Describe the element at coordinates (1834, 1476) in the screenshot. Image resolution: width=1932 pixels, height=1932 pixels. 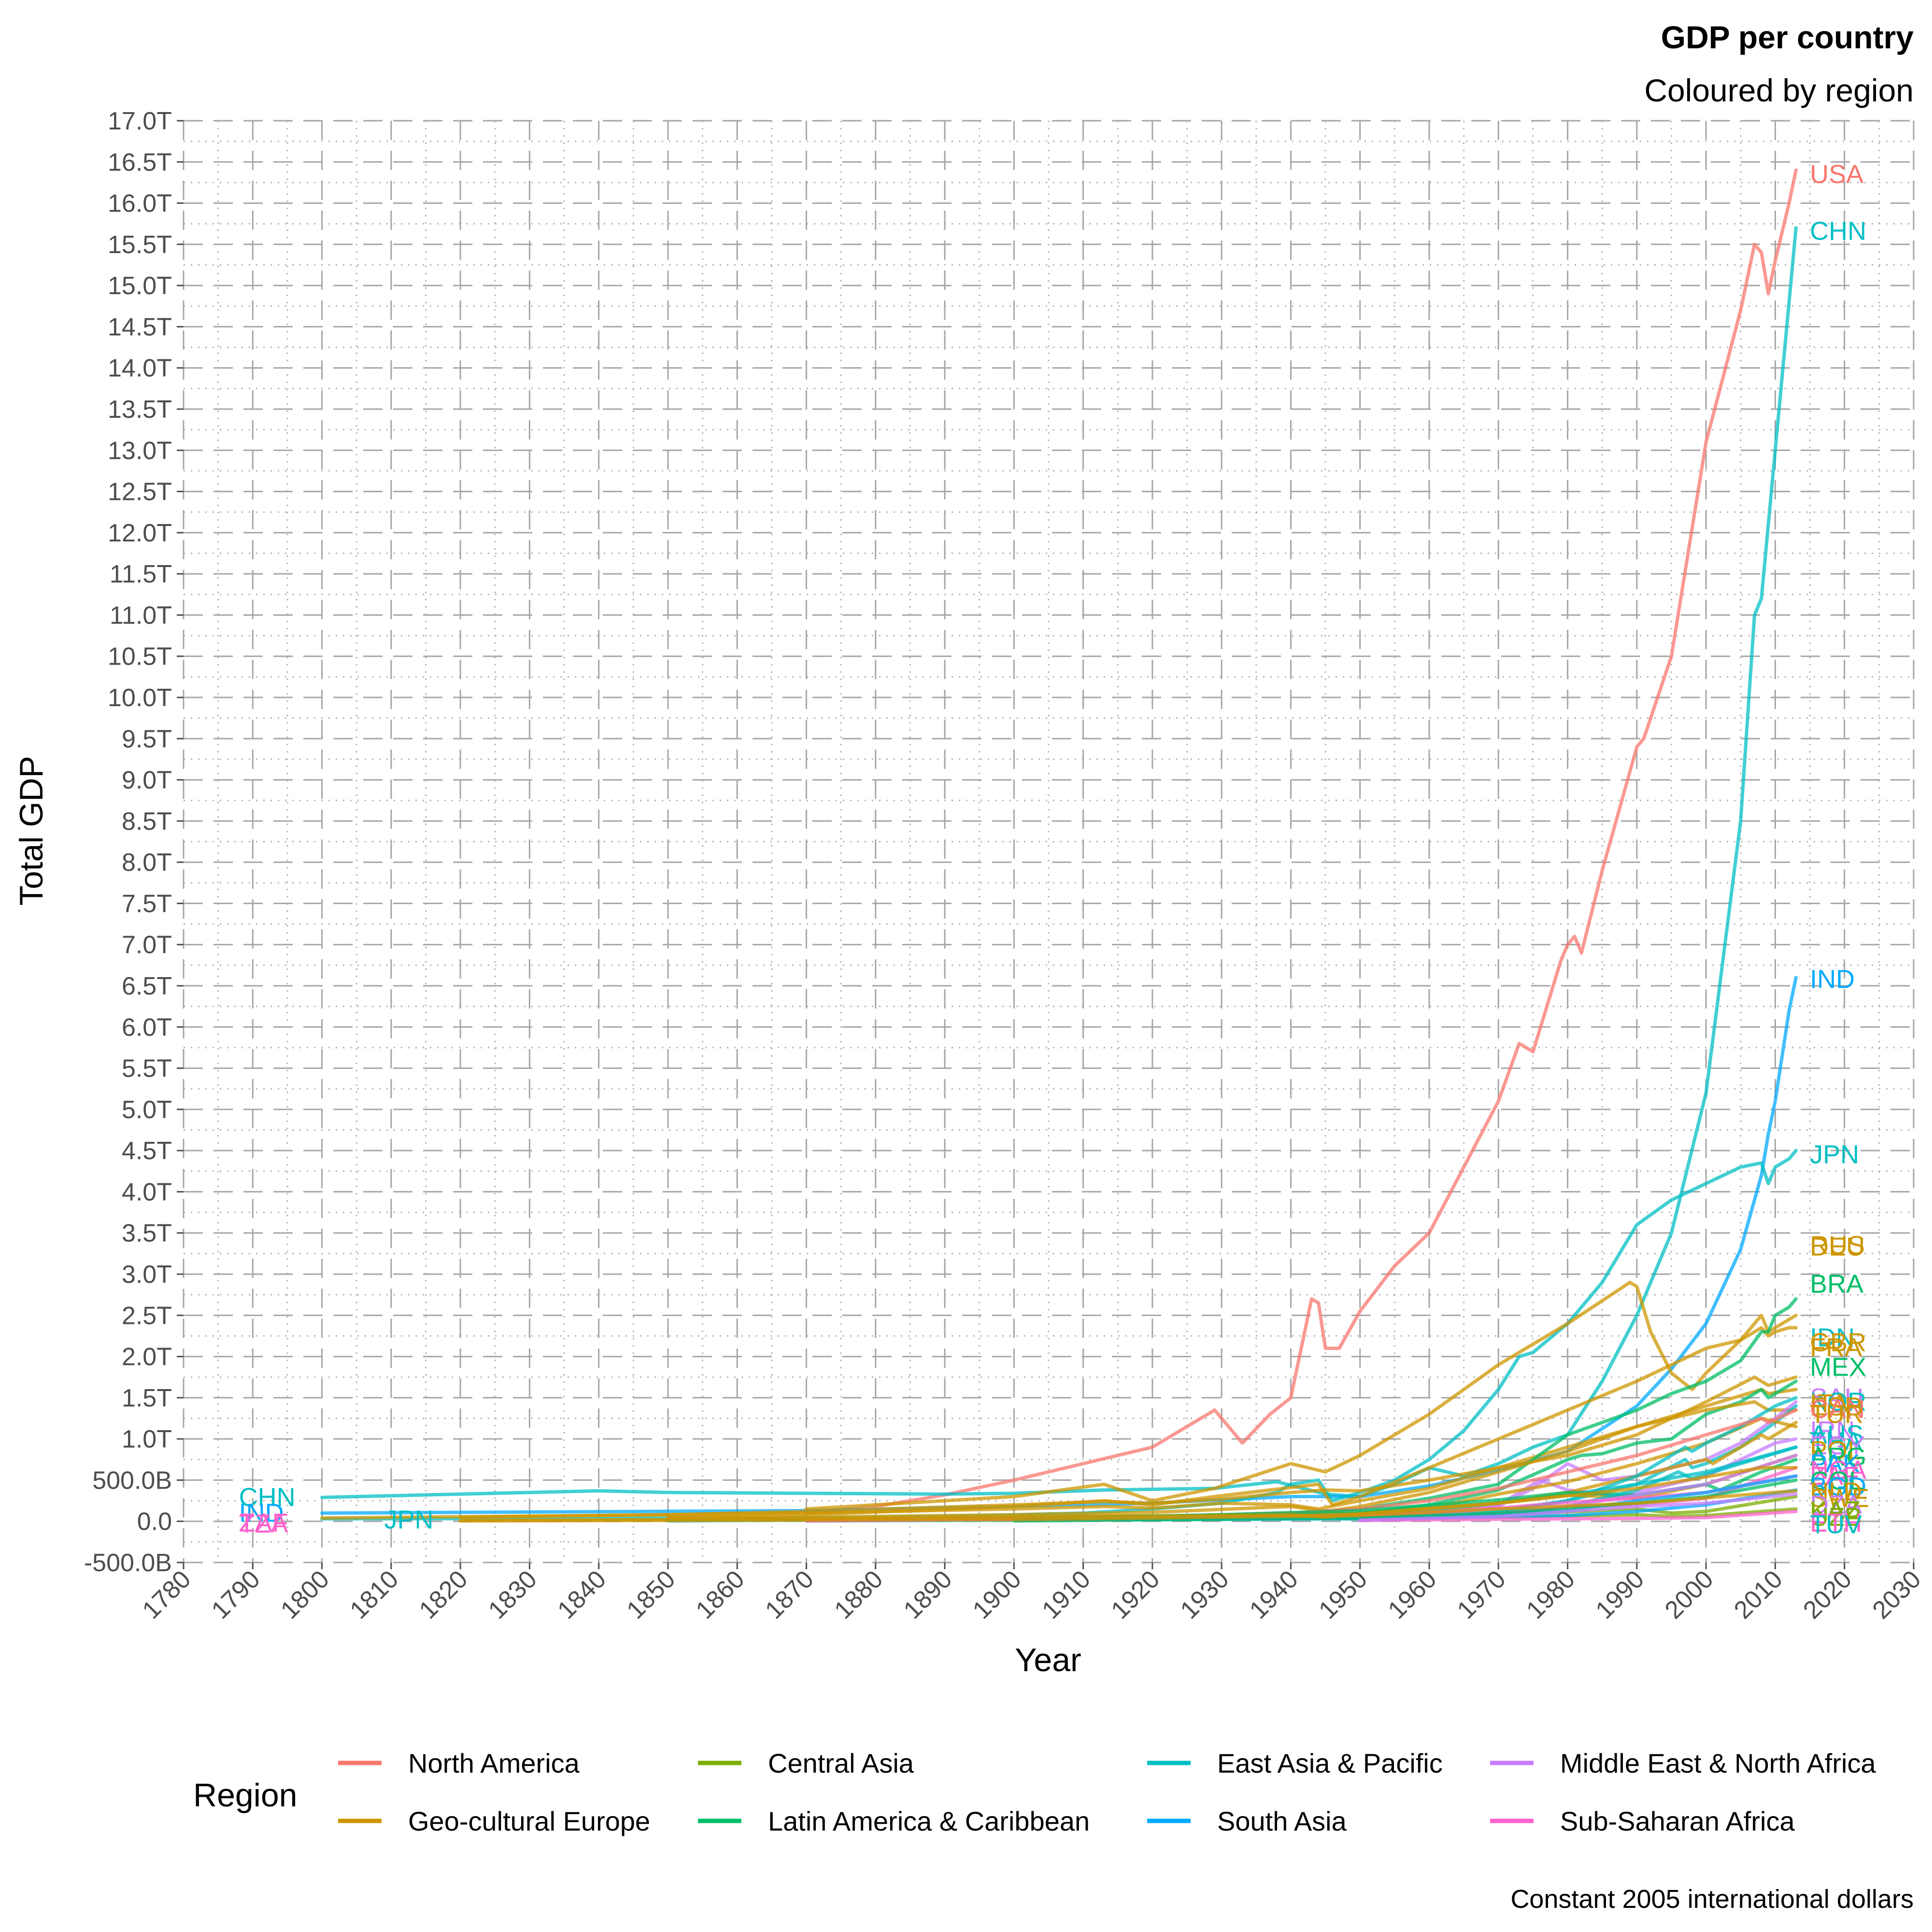
I see `country-label-zaf: ZAF` at that location.